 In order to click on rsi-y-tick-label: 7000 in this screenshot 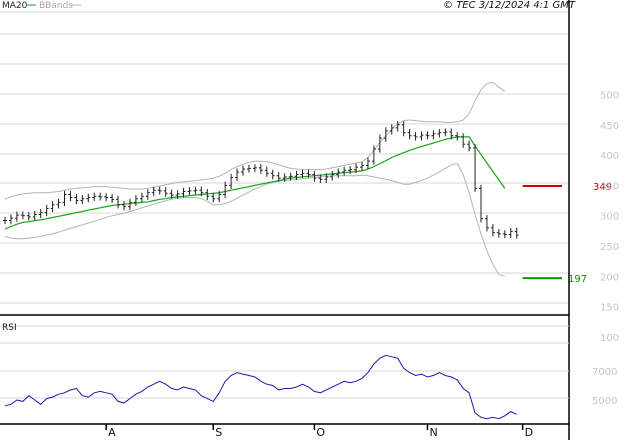, I will do `click(604, 372)`.